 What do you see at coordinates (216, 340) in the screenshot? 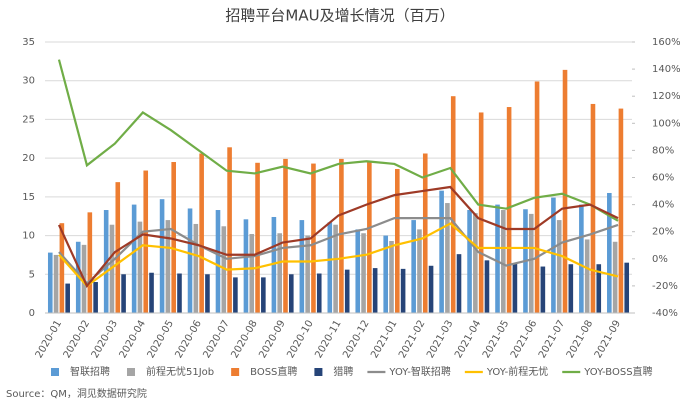
I see `x-tick-label: 2020-07` at bounding box center [216, 340].